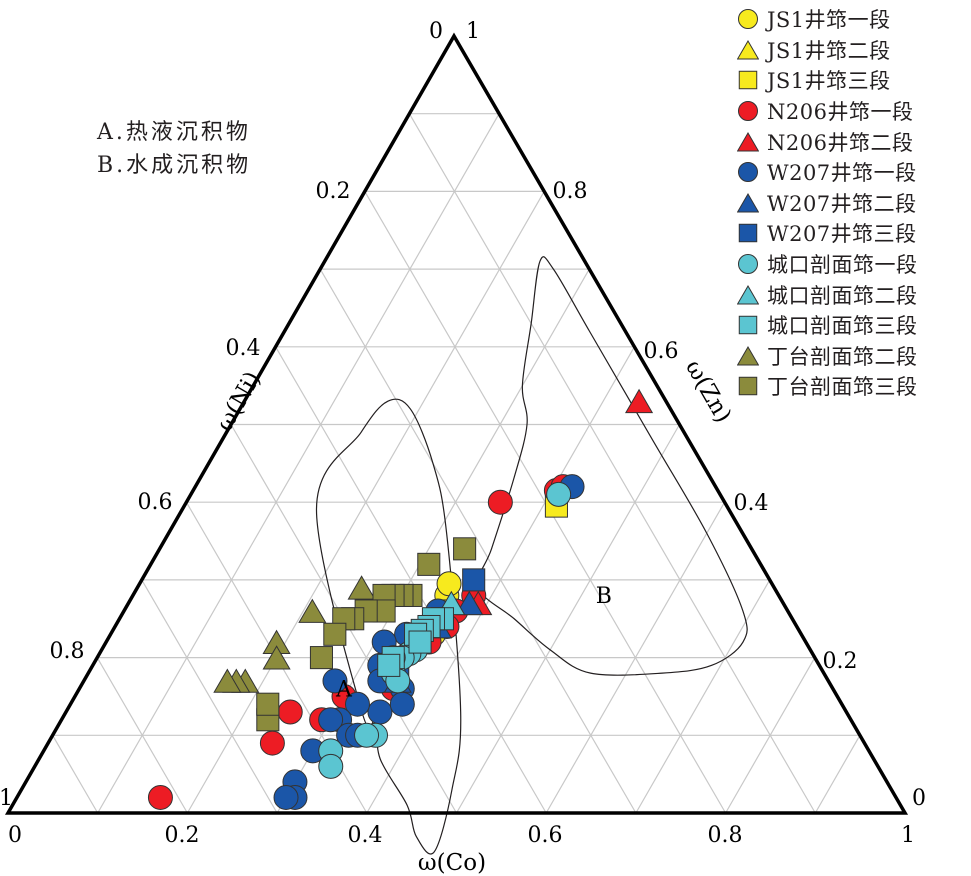 The height and width of the screenshot is (876, 971). I want to click on tick-bottom-1: 1, so click(908, 835).